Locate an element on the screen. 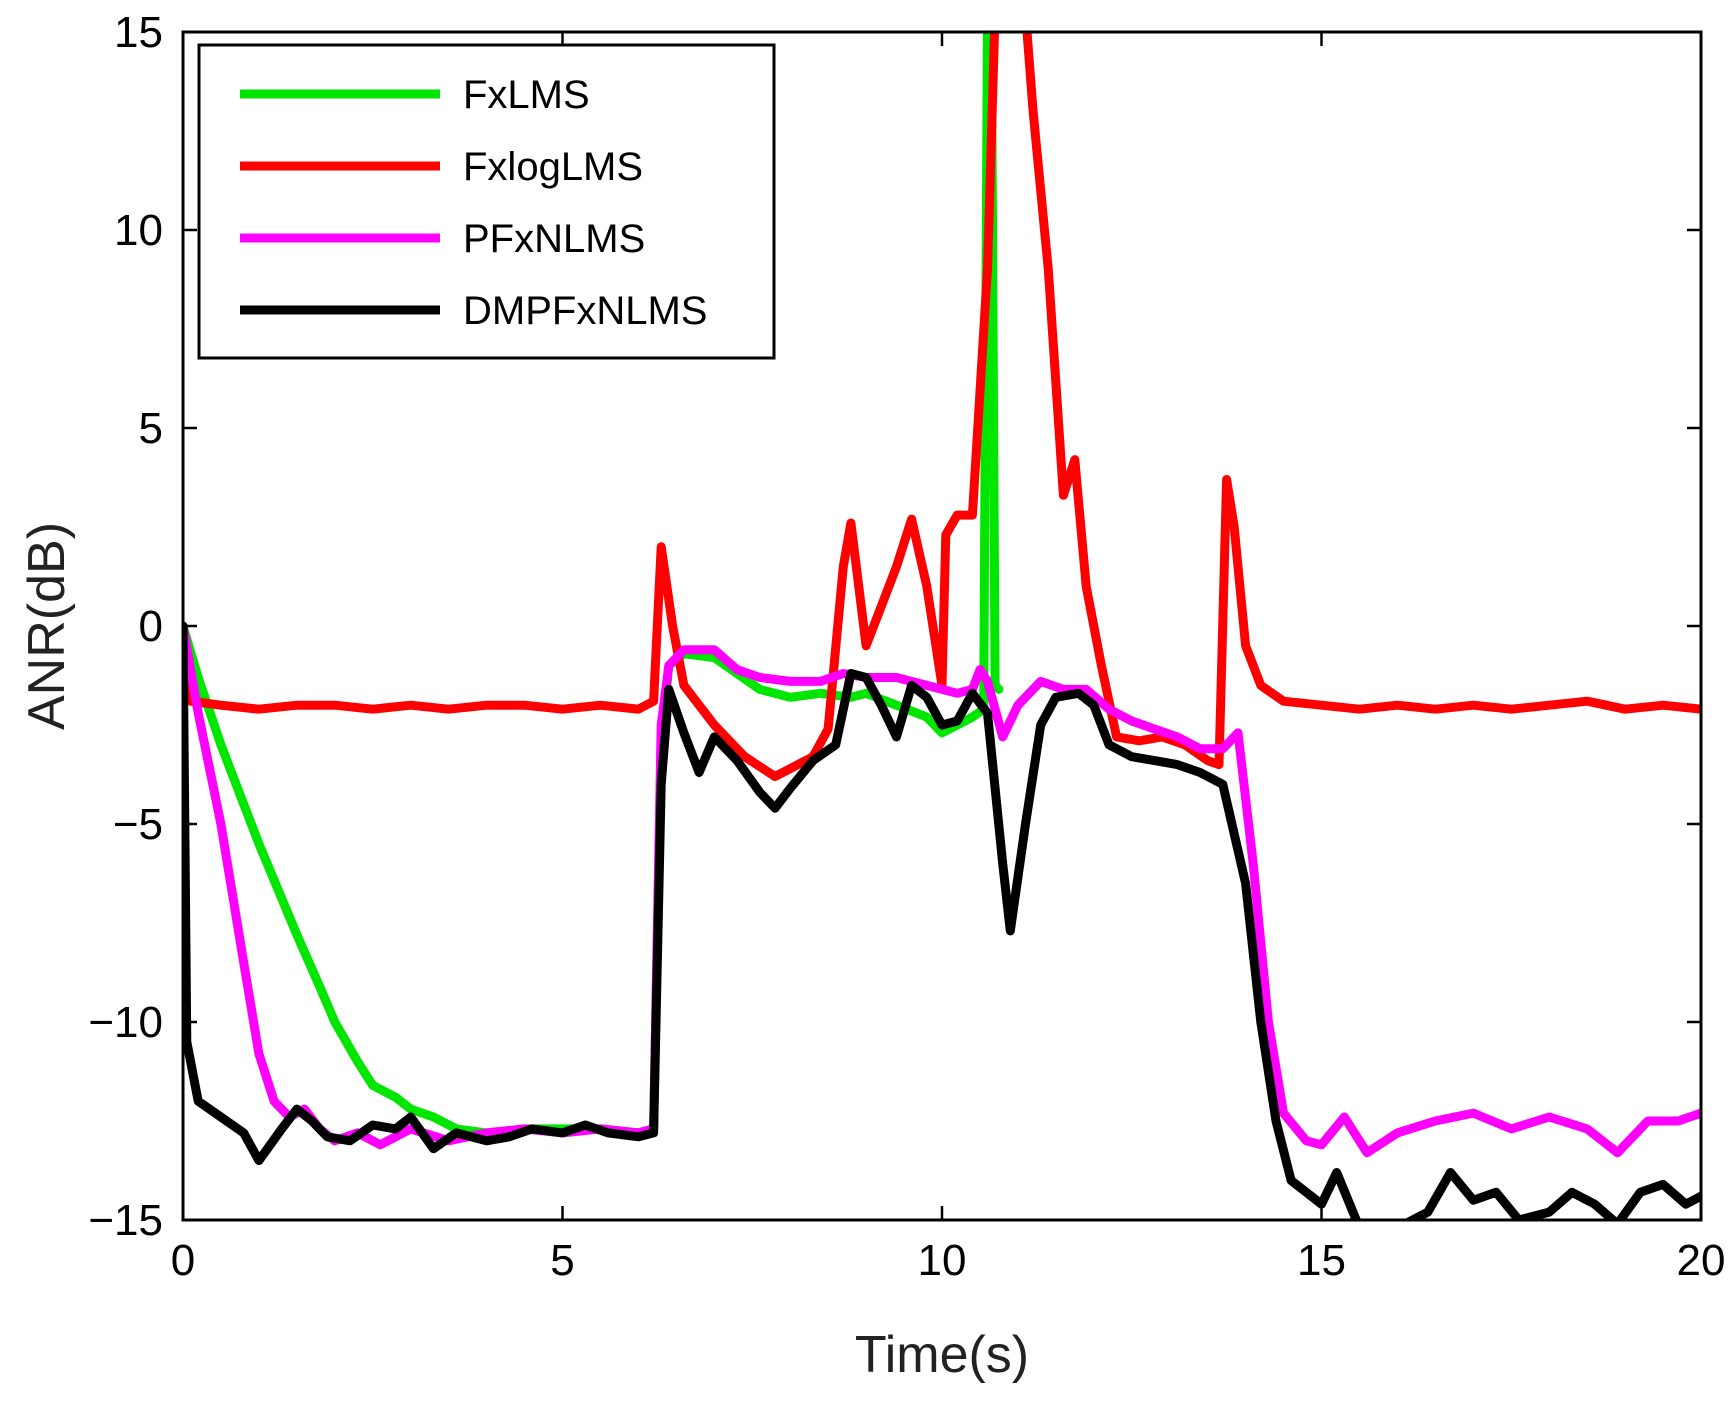 The height and width of the screenshot is (1401, 1735). y-tick-label: 5 is located at coordinates (151, 428).